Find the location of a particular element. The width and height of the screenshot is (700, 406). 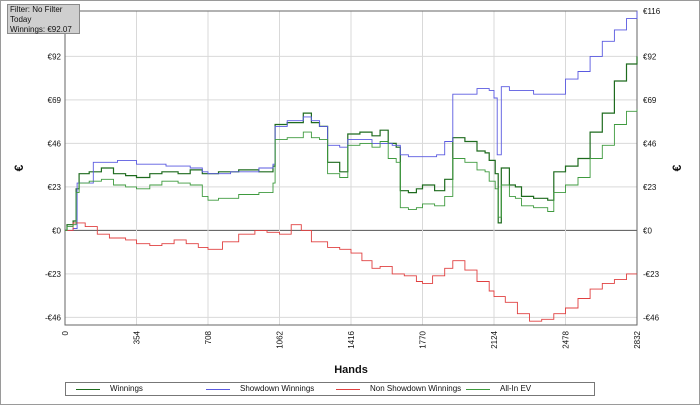

y-axis-label-right: € is located at coordinates (677, 167).